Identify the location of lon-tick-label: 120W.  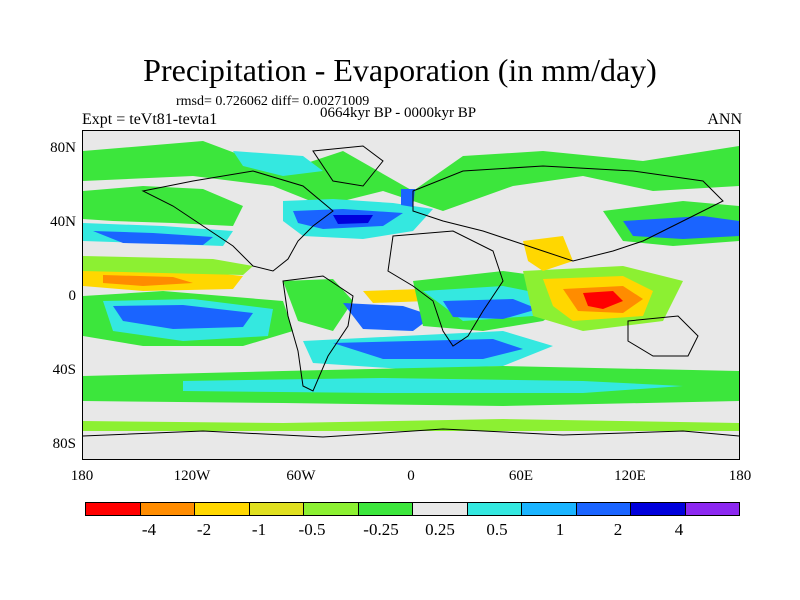
(192, 476).